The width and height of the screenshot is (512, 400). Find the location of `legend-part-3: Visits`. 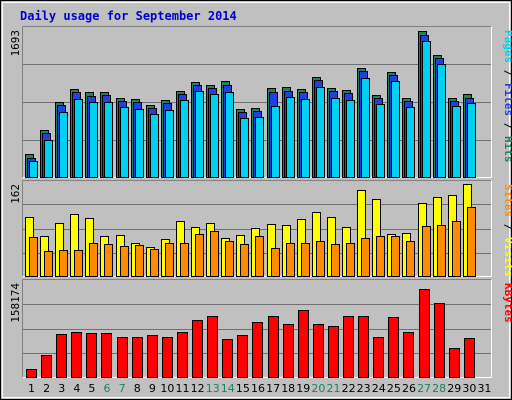

legend-part-3: Visits is located at coordinates (507, 257).